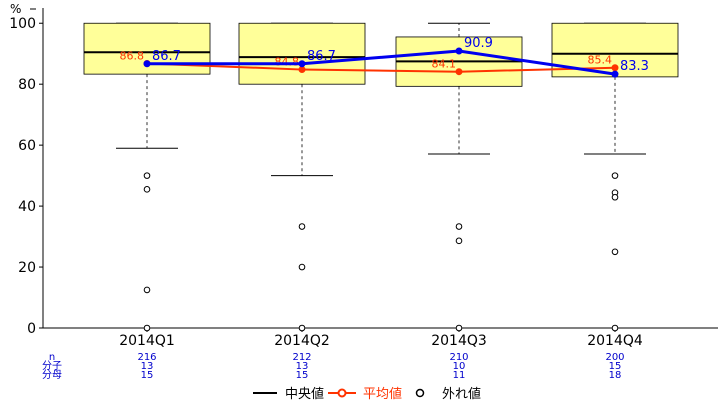  Describe the element at coordinates (614, 357) in the screenshot. I see `count-value: 200` at that location.